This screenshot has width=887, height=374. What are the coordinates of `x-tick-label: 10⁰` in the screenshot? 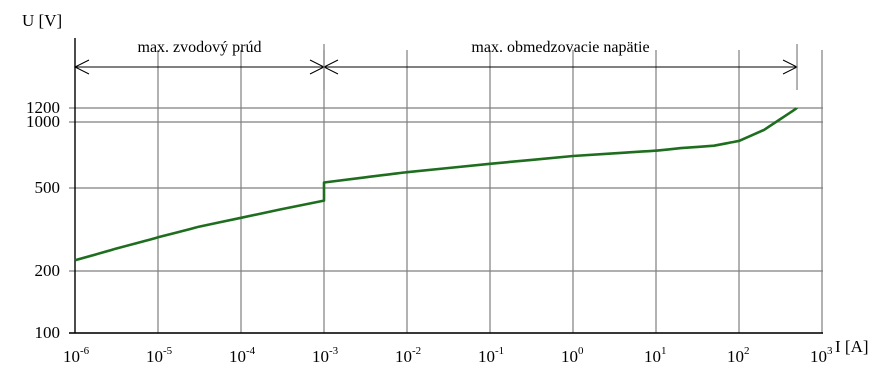 It's located at (572, 355).